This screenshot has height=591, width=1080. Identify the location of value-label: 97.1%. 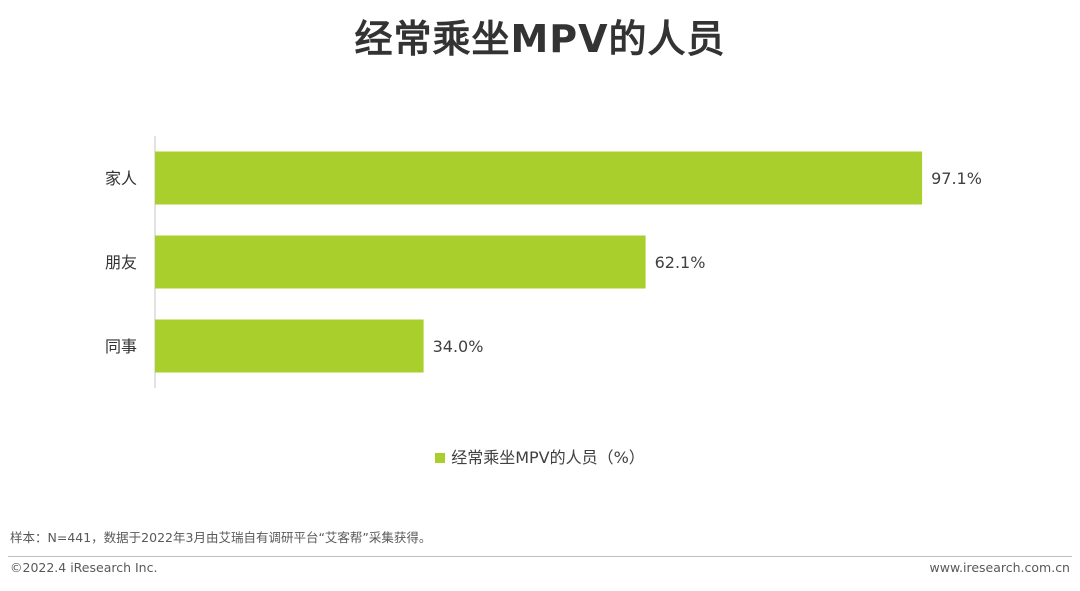
(956, 178).